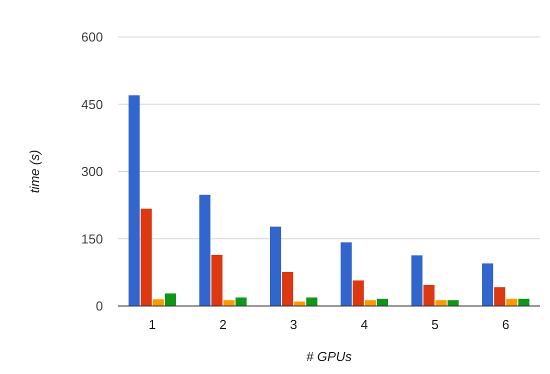  I want to click on y-tick-label: 0, so click(99, 306).